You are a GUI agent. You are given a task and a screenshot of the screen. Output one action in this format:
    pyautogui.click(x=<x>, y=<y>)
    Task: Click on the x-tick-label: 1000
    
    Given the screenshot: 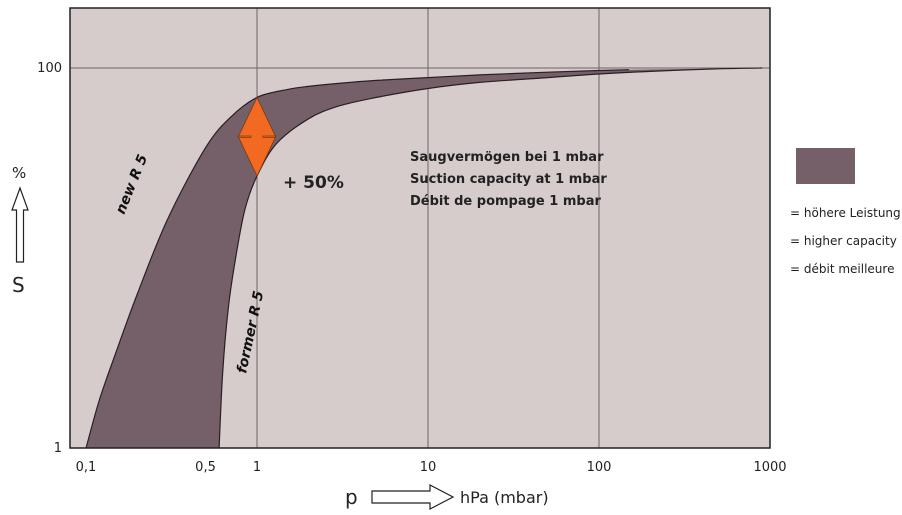 What is the action you would take?
    pyautogui.click(x=769, y=467)
    